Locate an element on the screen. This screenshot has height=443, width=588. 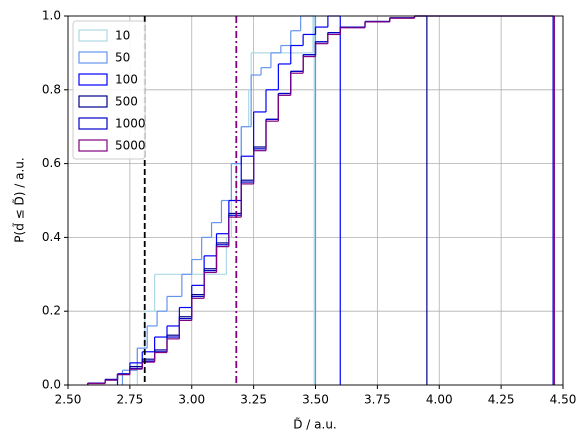
x-tick-label: 4.50 is located at coordinates (563, 400).